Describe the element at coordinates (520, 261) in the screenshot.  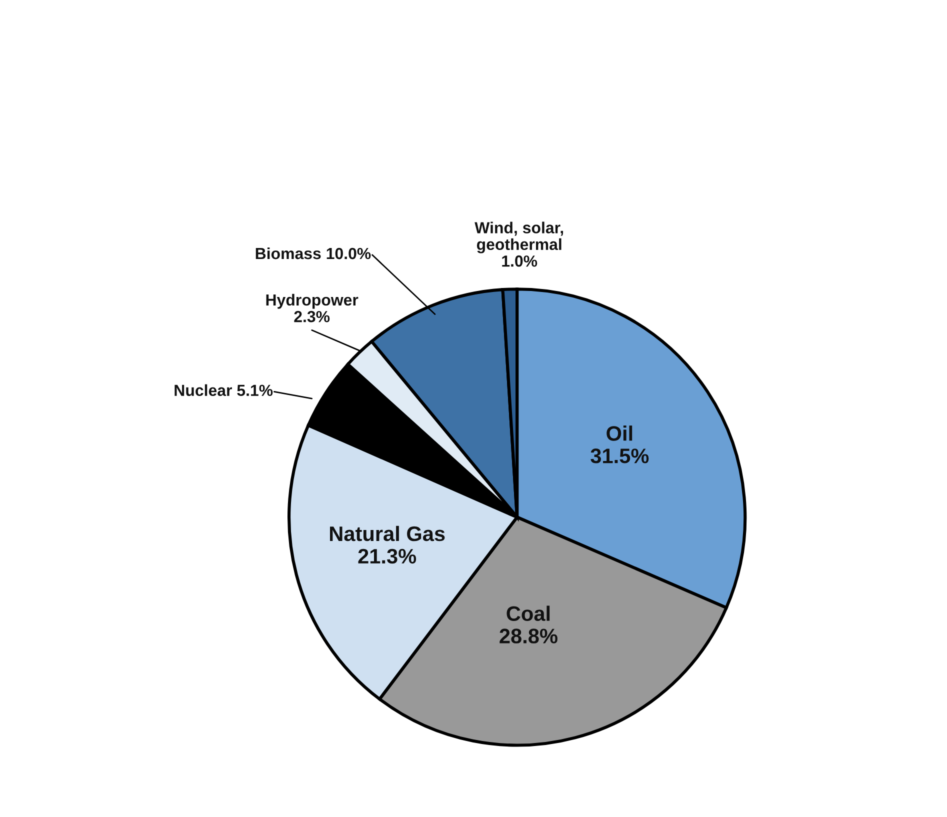
I see `data-label: 1.0%` at that location.